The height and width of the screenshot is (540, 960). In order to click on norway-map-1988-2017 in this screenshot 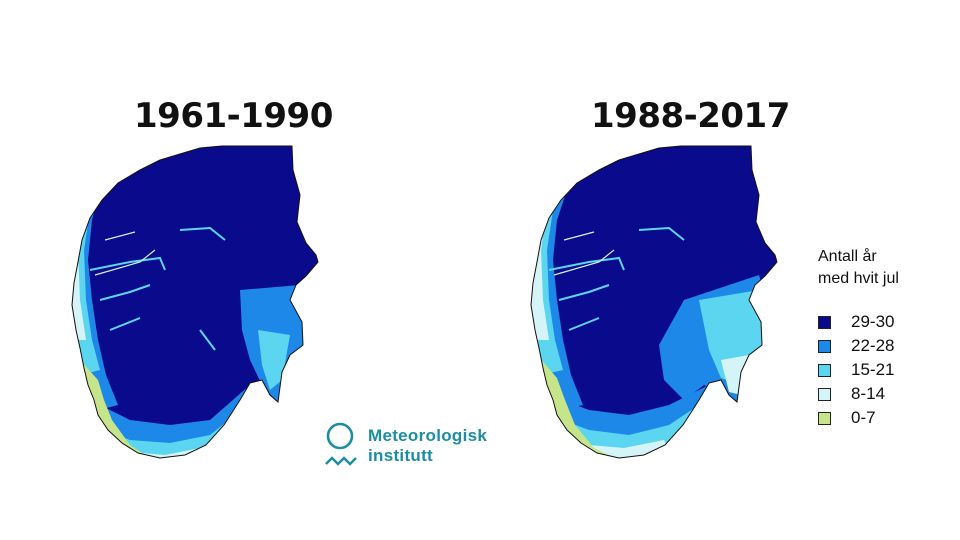, I will do `click(654, 302)`.